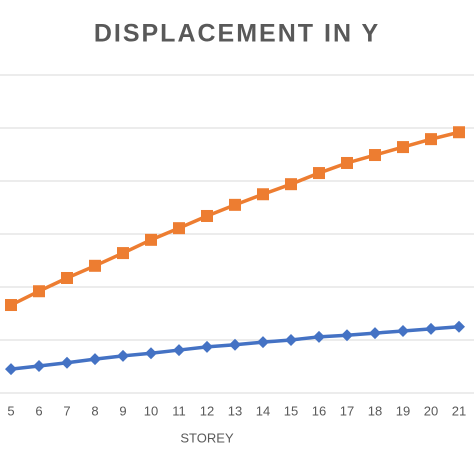 The height and width of the screenshot is (474, 474). I want to click on x-tick-label: 13, so click(235, 410).